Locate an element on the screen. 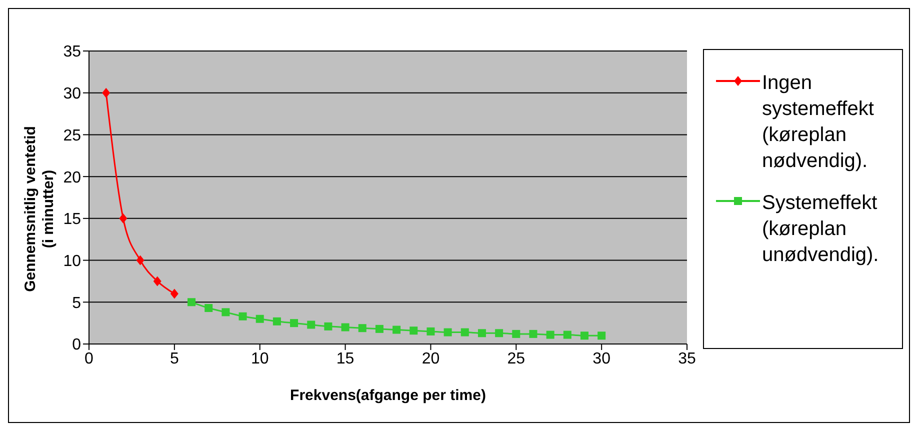 This screenshot has height=429, width=918. x-axis-title: Frekvens(afgange per time) is located at coordinates (388, 395).